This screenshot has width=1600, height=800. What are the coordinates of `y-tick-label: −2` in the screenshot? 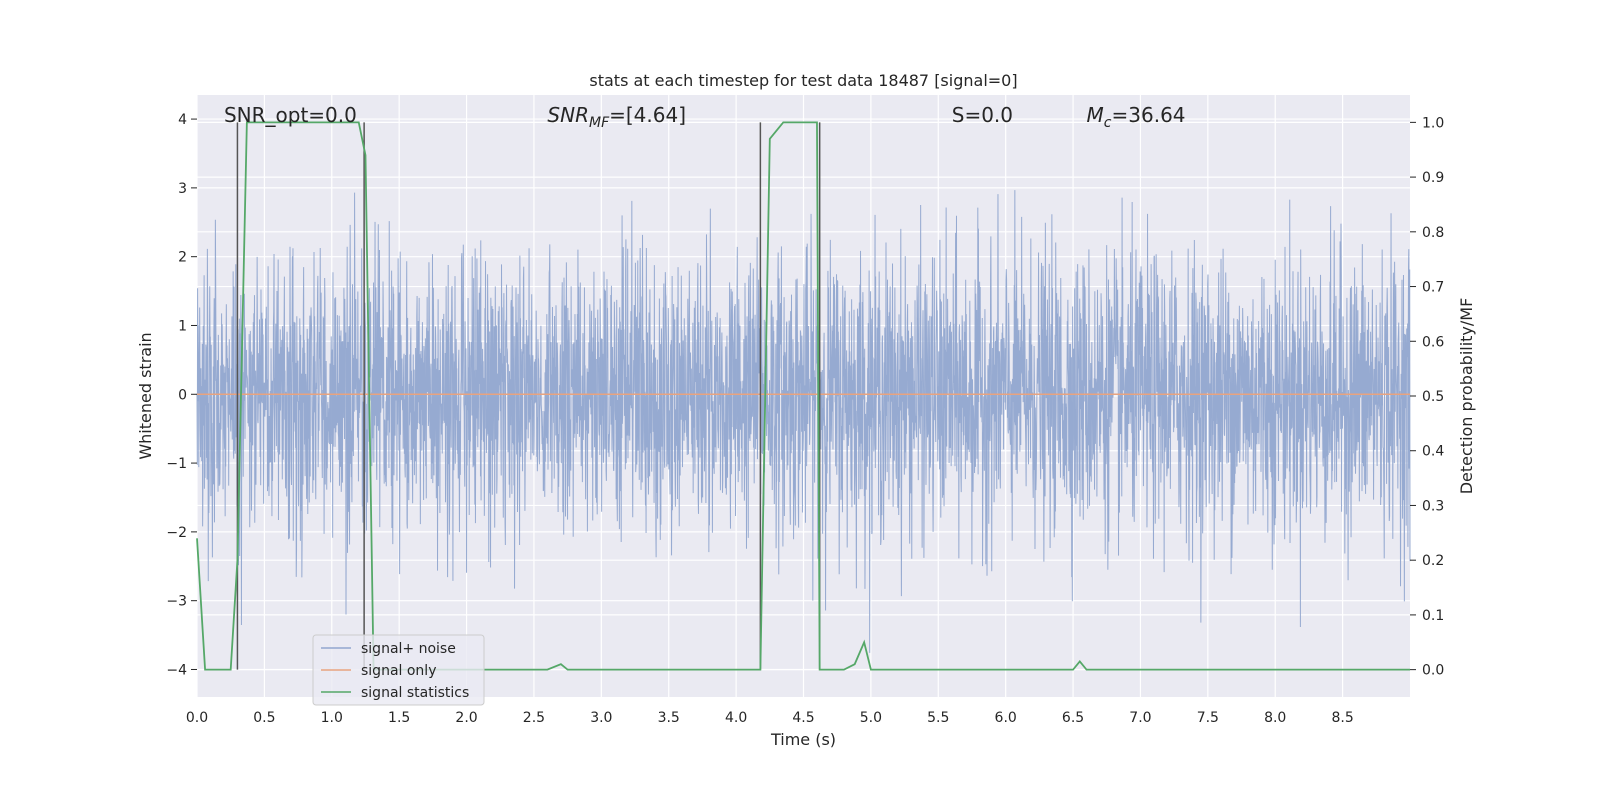 It's located at (176, 533).